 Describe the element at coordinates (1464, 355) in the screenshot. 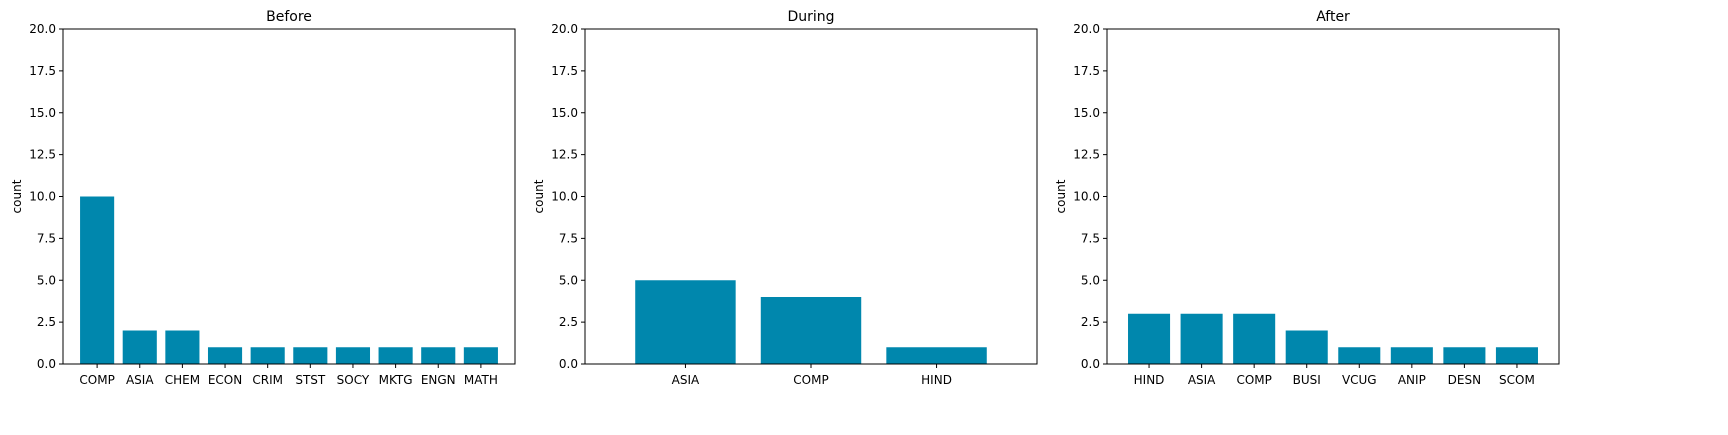

I see `bar-desn` at that location.